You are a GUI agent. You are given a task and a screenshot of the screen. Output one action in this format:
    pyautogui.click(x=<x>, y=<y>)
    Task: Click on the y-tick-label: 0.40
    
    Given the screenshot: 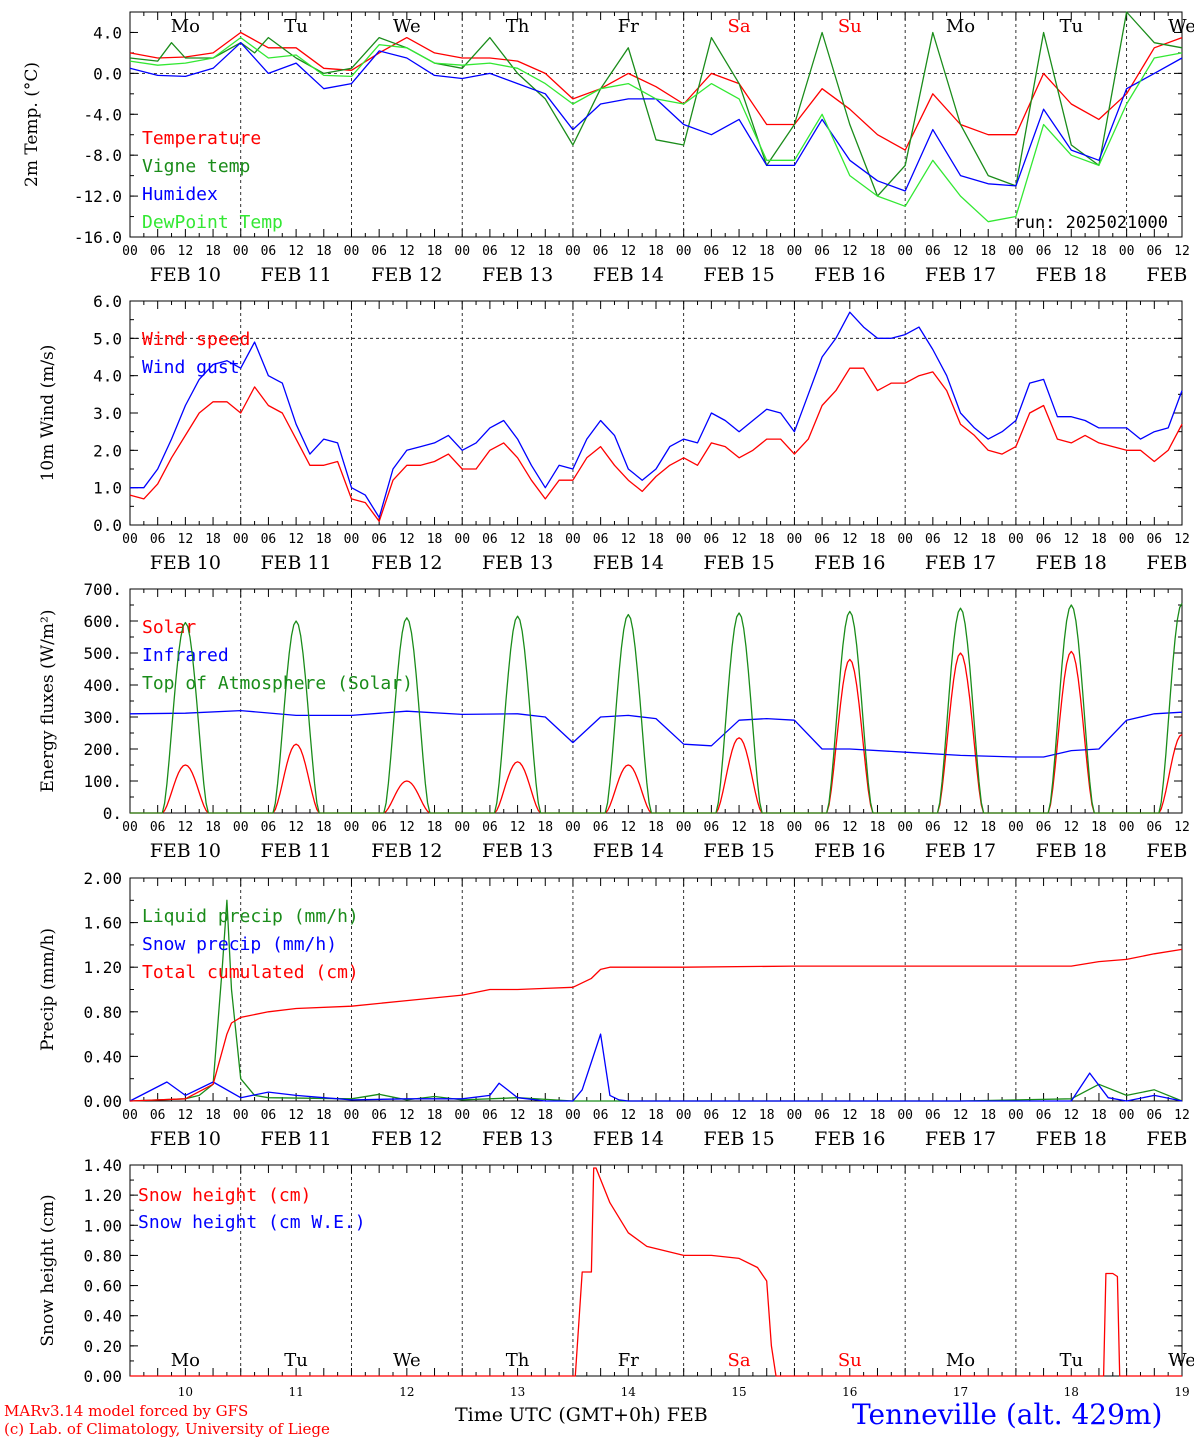 What is the action you would take?
    pyautogui.click(x=102, y=1316)
    